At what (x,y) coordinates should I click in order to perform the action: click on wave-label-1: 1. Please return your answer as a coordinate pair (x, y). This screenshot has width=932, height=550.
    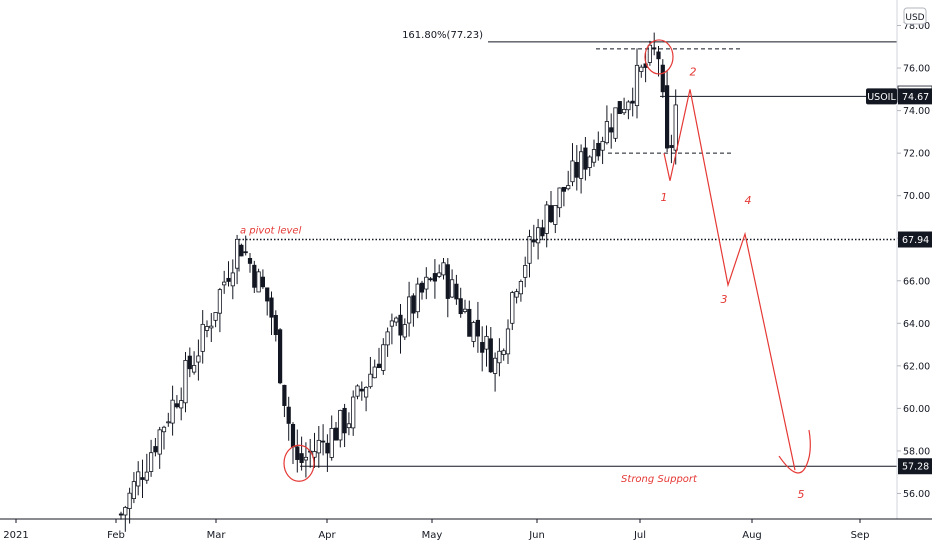
    Looking at the image, I should click on (664, 197).